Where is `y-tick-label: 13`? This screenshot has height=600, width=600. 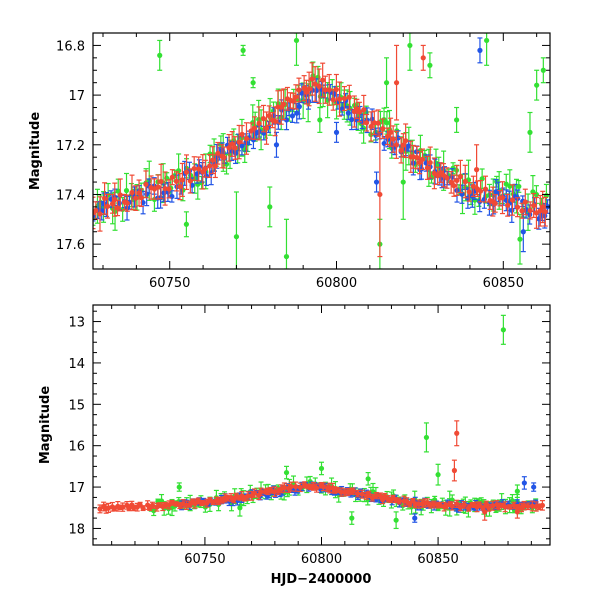
y-tick-label: 13 is located at coordinates (76, 323).